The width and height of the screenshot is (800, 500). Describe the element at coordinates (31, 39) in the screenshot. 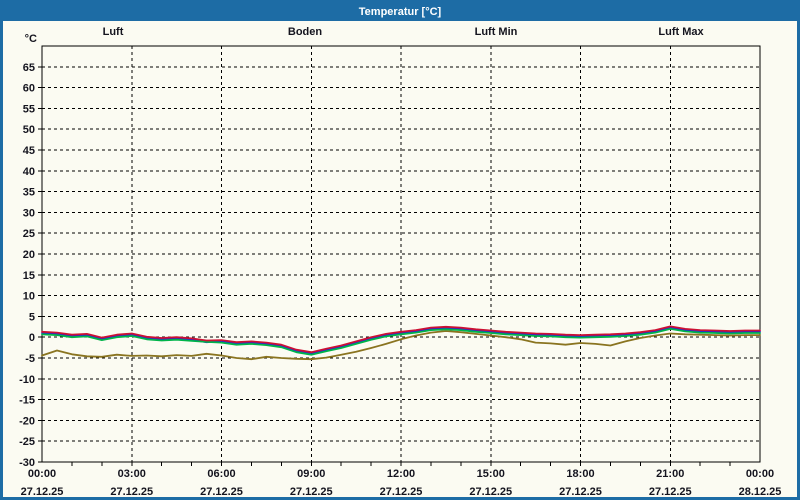

I see `y-axis-unit: °C` at that location.